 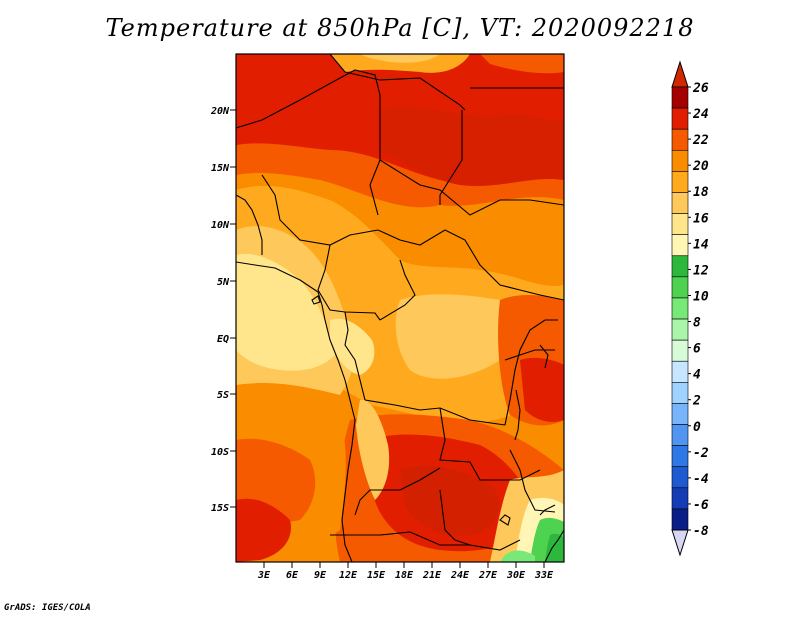 I want to click on colorbar-label: -4, so click(x=701, y=479).